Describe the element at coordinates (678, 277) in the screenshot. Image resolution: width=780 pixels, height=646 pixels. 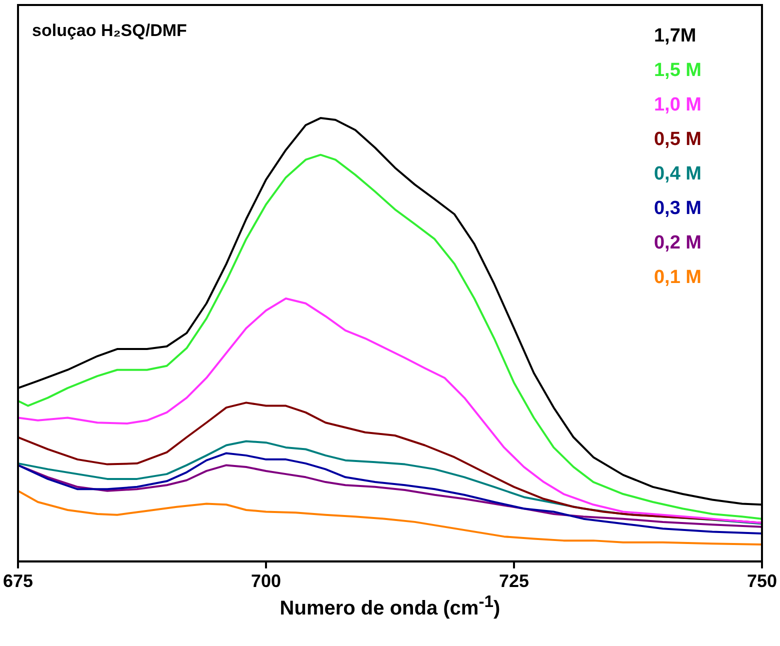
I see `text: 0,1 M` at that location.